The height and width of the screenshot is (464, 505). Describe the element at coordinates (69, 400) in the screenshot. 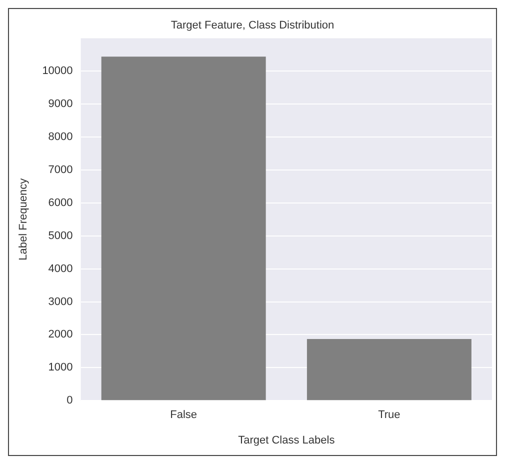

I see `y-tick-label: 0` at that location.